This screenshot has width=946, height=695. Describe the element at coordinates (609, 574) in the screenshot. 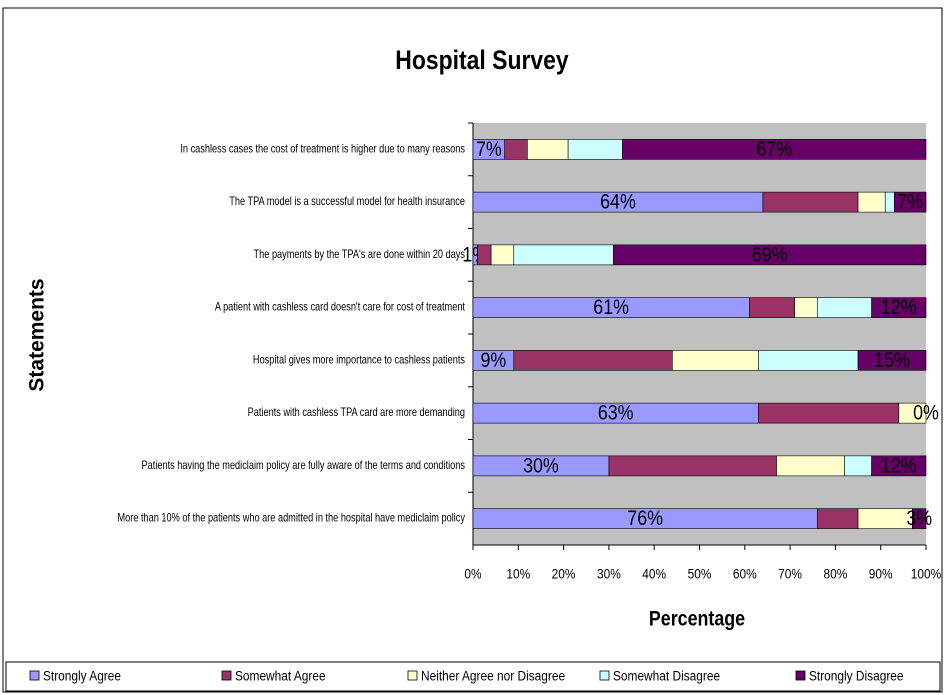

I see `x-tick-label: 30%` at that location.